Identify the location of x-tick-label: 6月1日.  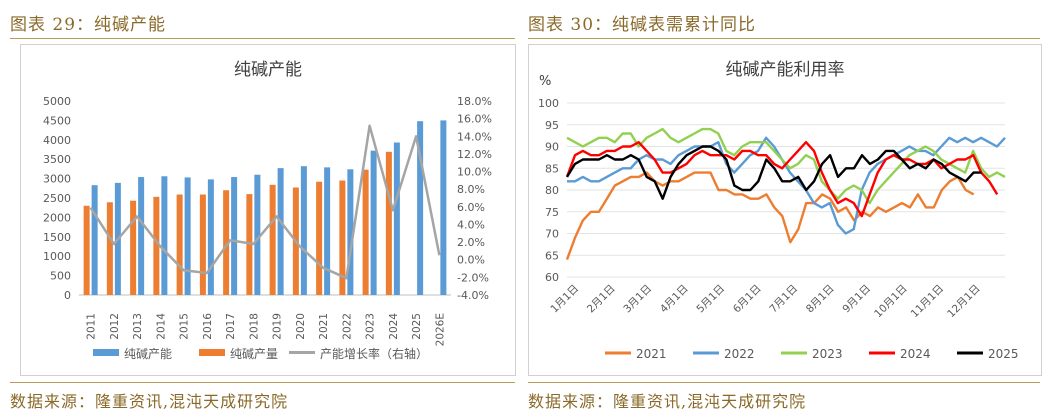
(747, 299).